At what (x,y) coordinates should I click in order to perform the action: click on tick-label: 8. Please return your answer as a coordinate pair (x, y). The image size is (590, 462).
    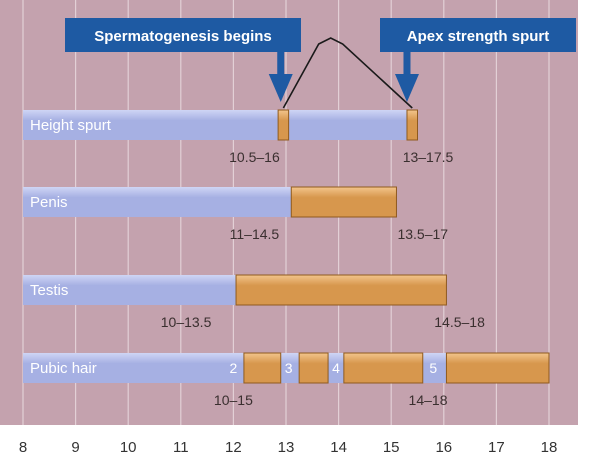
    Looking at the image, I should click on (23, 447).